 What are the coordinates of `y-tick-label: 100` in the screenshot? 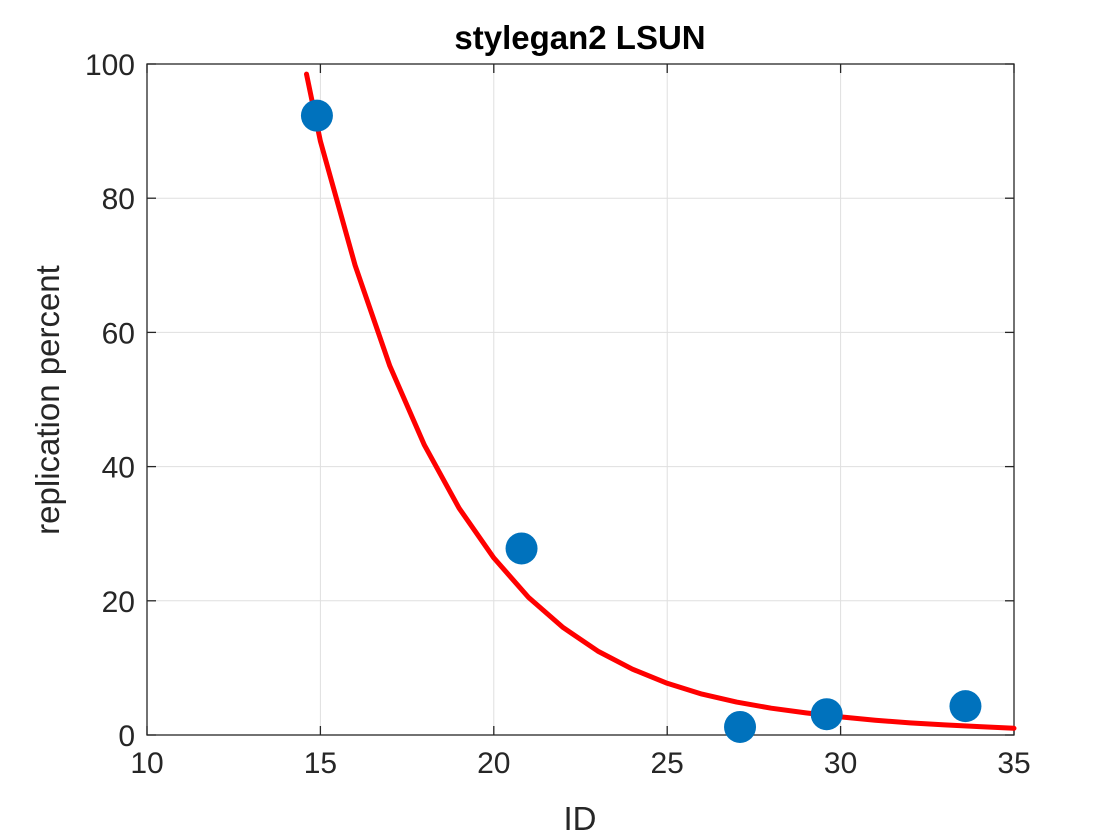 It's located at (110, 65).